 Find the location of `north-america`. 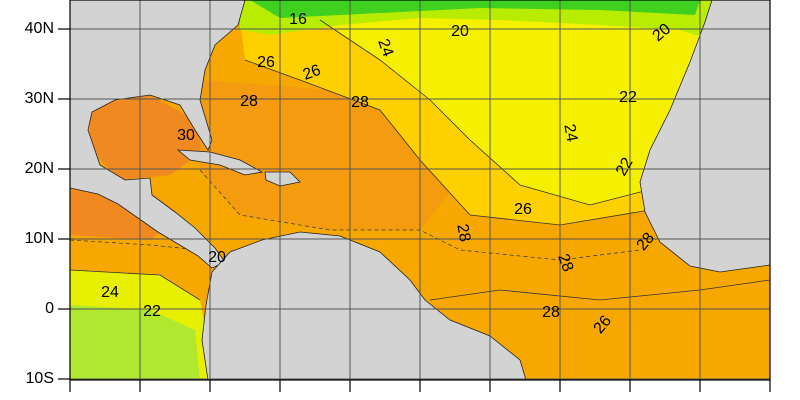

north-america is located at coordinates (158, 134).